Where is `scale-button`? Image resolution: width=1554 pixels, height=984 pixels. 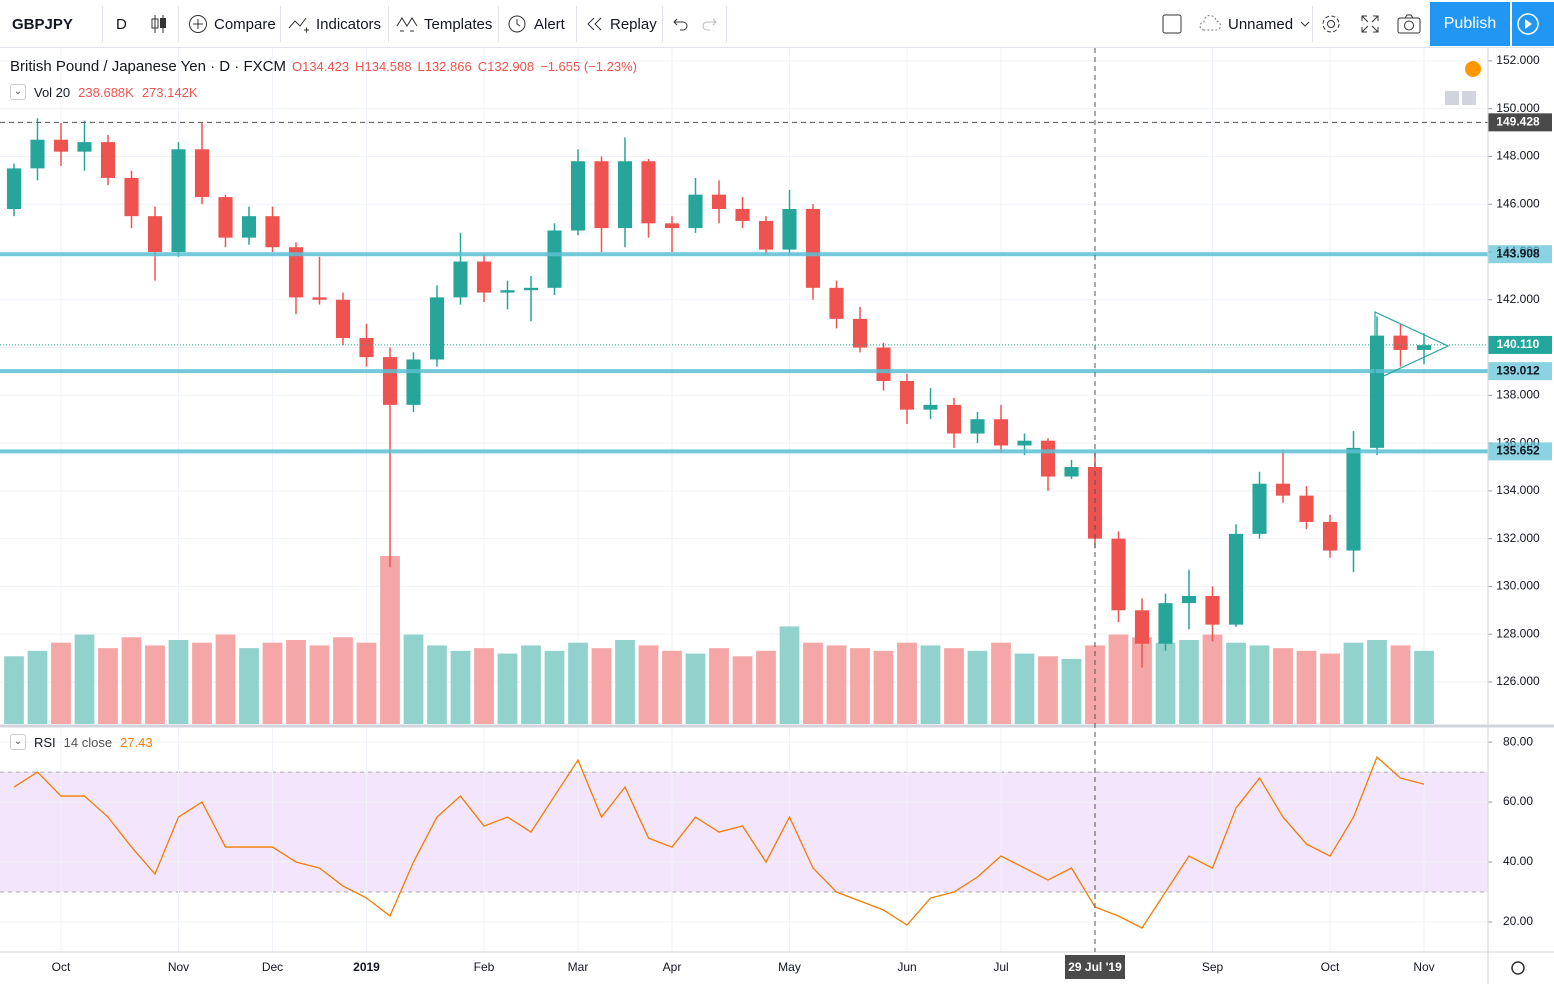
scale-button is located at coordinates (1469, 98).